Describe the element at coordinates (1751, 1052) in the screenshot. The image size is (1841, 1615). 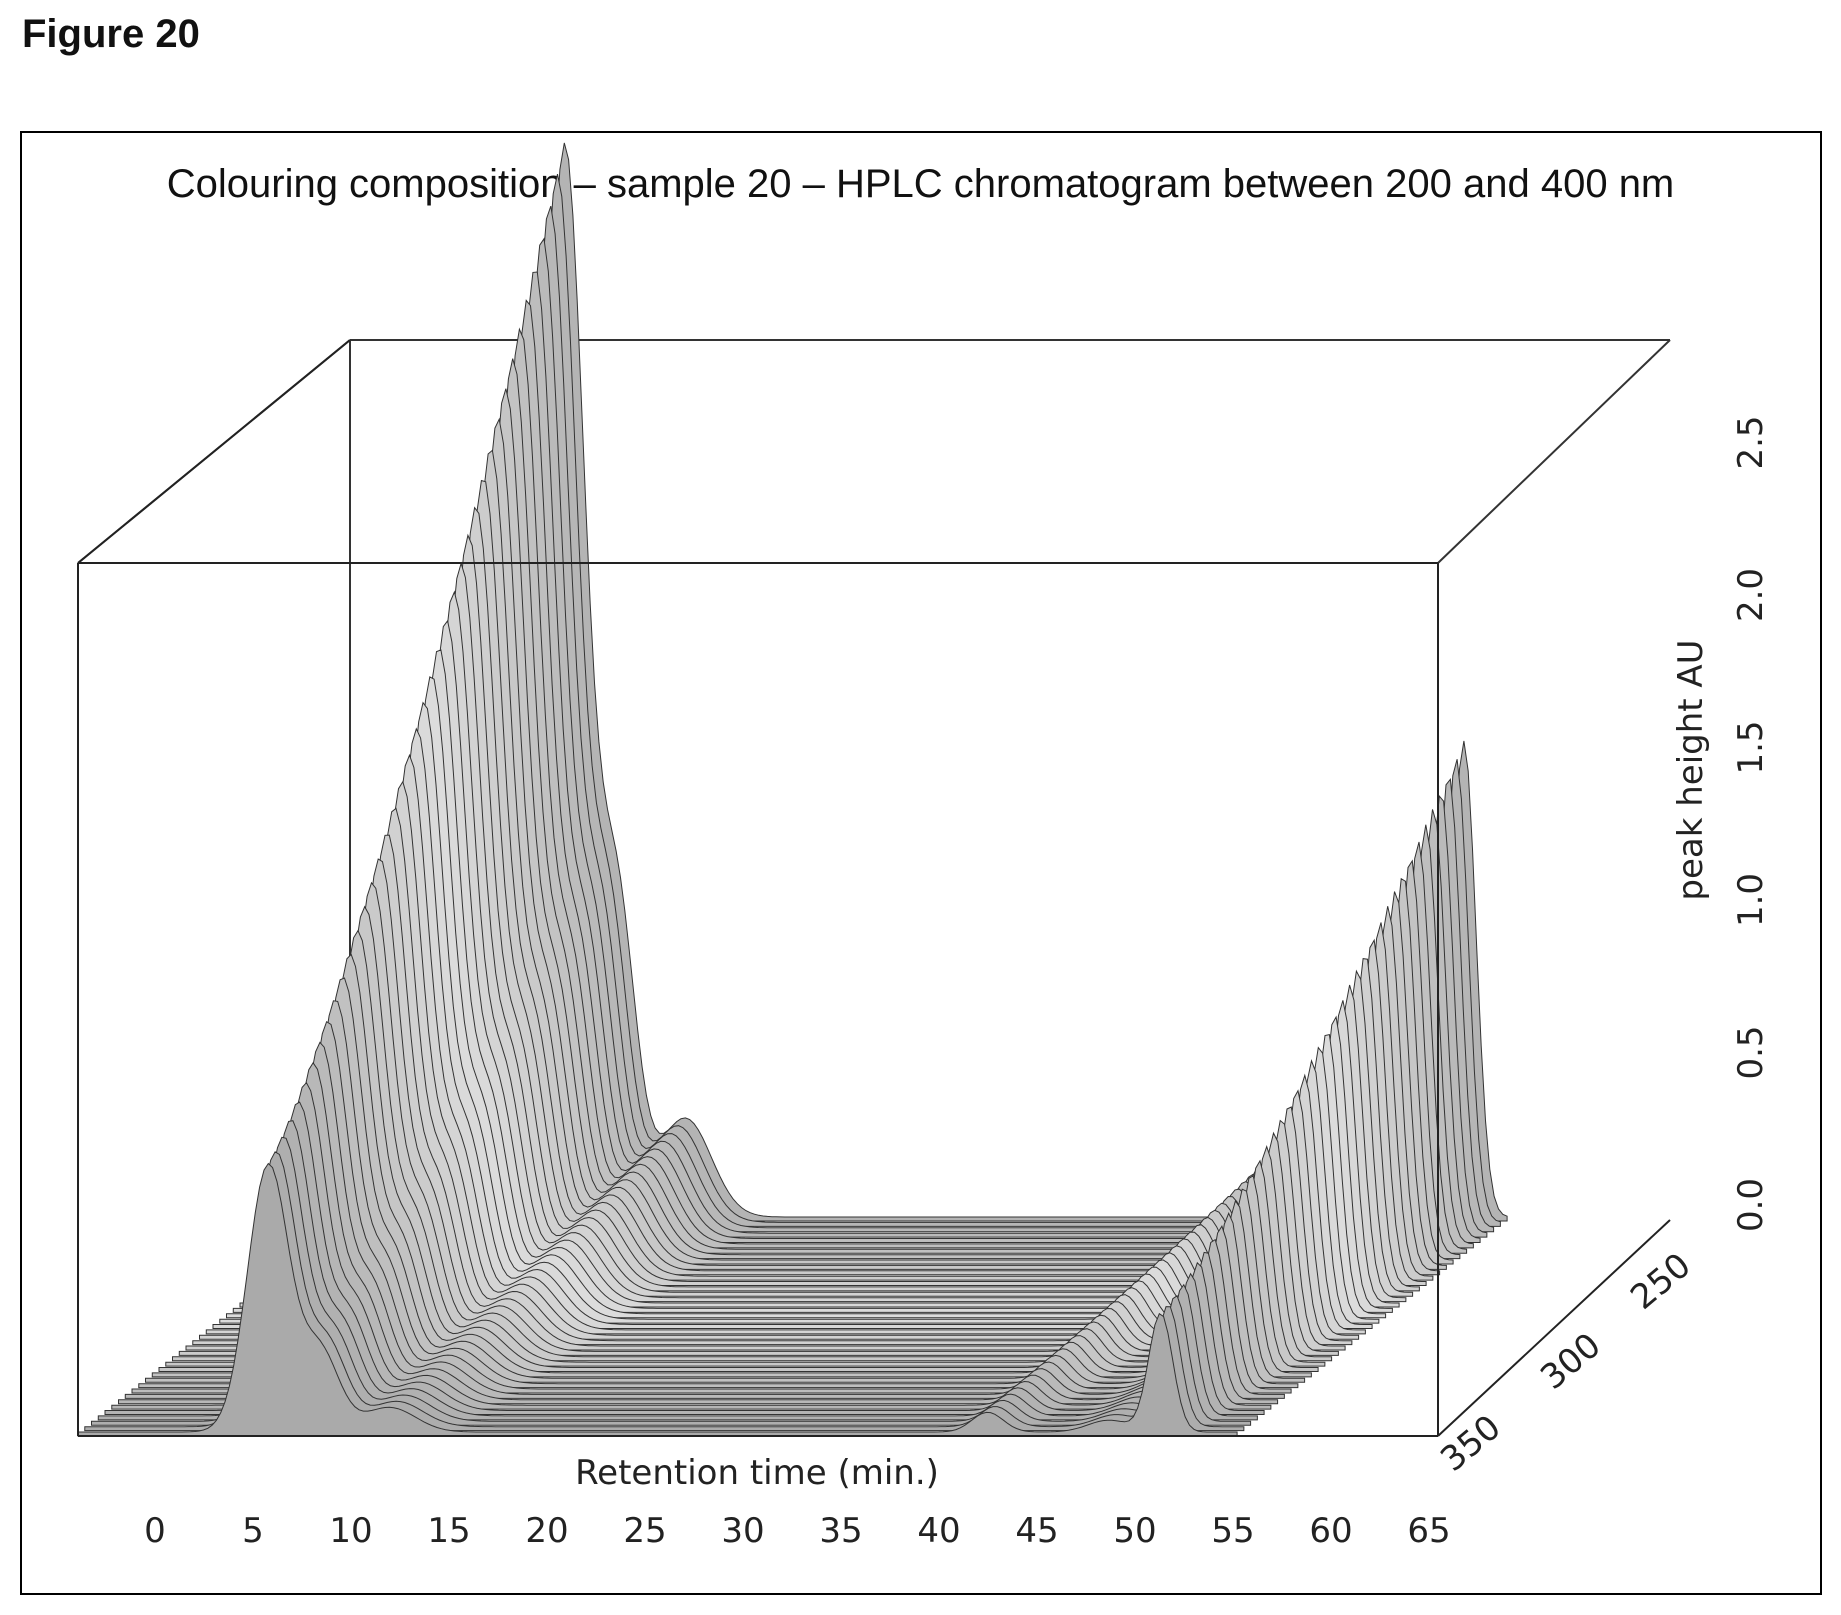
I see `y-tick-label: 0.5` at that location.